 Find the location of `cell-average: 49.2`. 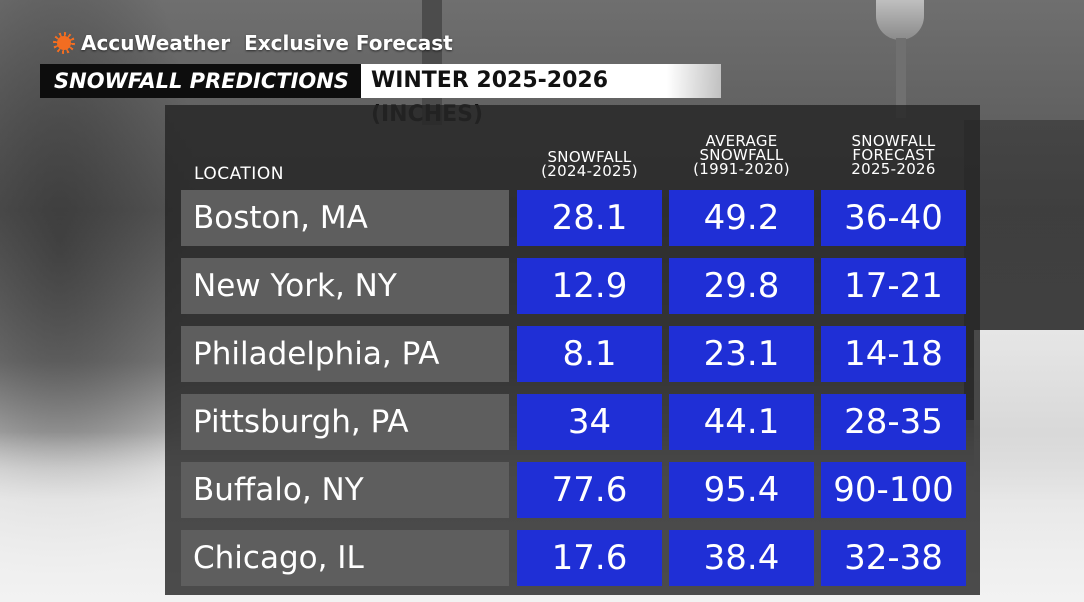

cell-average: 49.2 is located at coordinates (741, 218).